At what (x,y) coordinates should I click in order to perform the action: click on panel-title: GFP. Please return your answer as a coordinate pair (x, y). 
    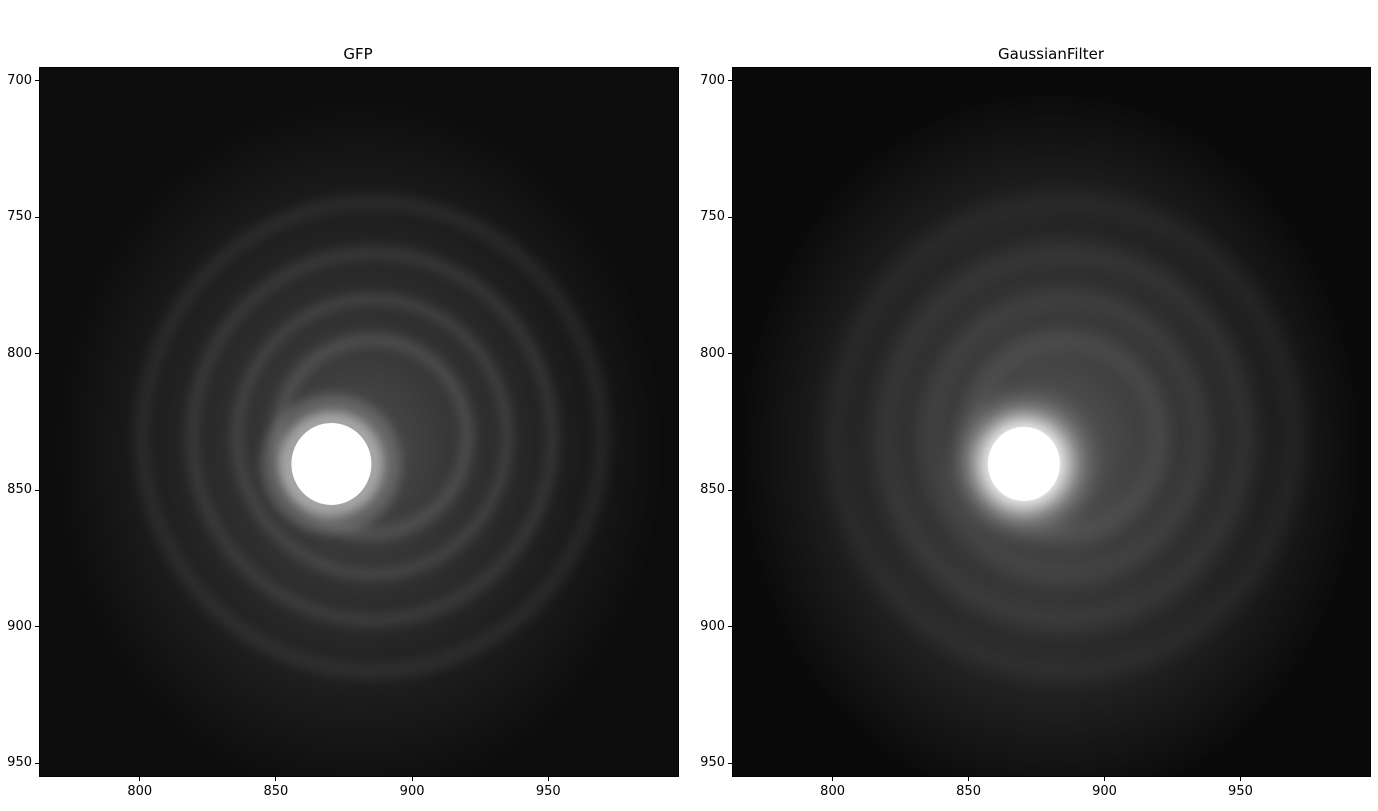
    Looking at the image, I should click on (358, 54).